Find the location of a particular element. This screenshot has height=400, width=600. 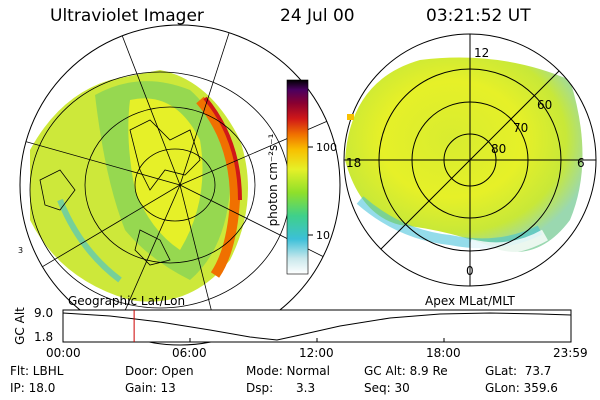

time-tick-0000: 00:00 is located at coordinates (63, 353).